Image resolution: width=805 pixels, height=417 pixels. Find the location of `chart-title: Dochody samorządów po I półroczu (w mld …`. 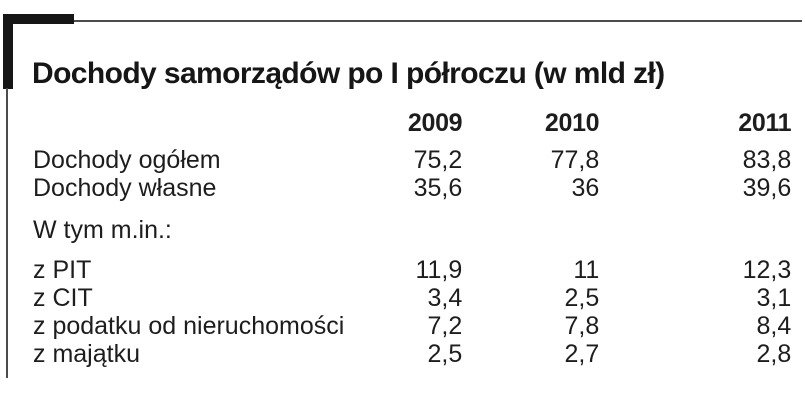

chart-title: Dochody samorządów po I półroczu (w mld … is located at coordinates (348, 73).